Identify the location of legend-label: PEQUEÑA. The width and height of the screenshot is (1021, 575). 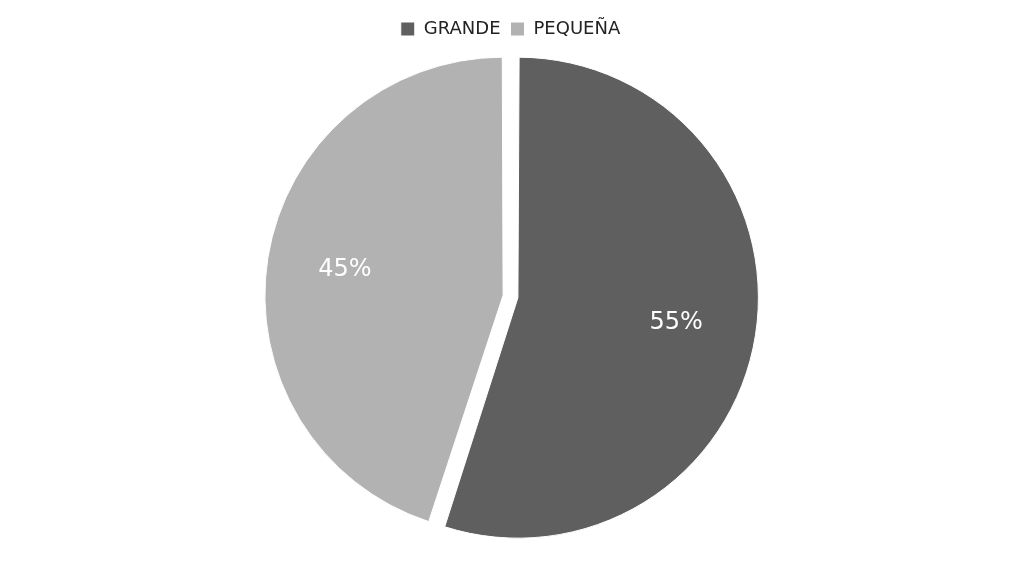
(577, 27).